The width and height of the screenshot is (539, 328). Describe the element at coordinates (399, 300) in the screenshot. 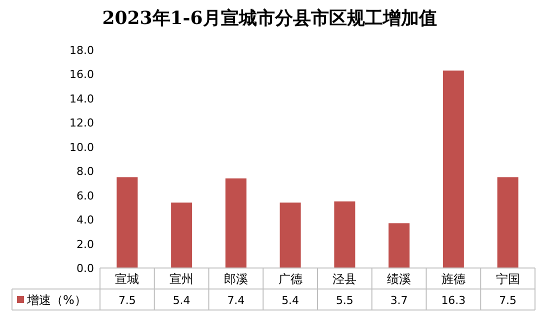

I see `data-label: 3.7` at that location.